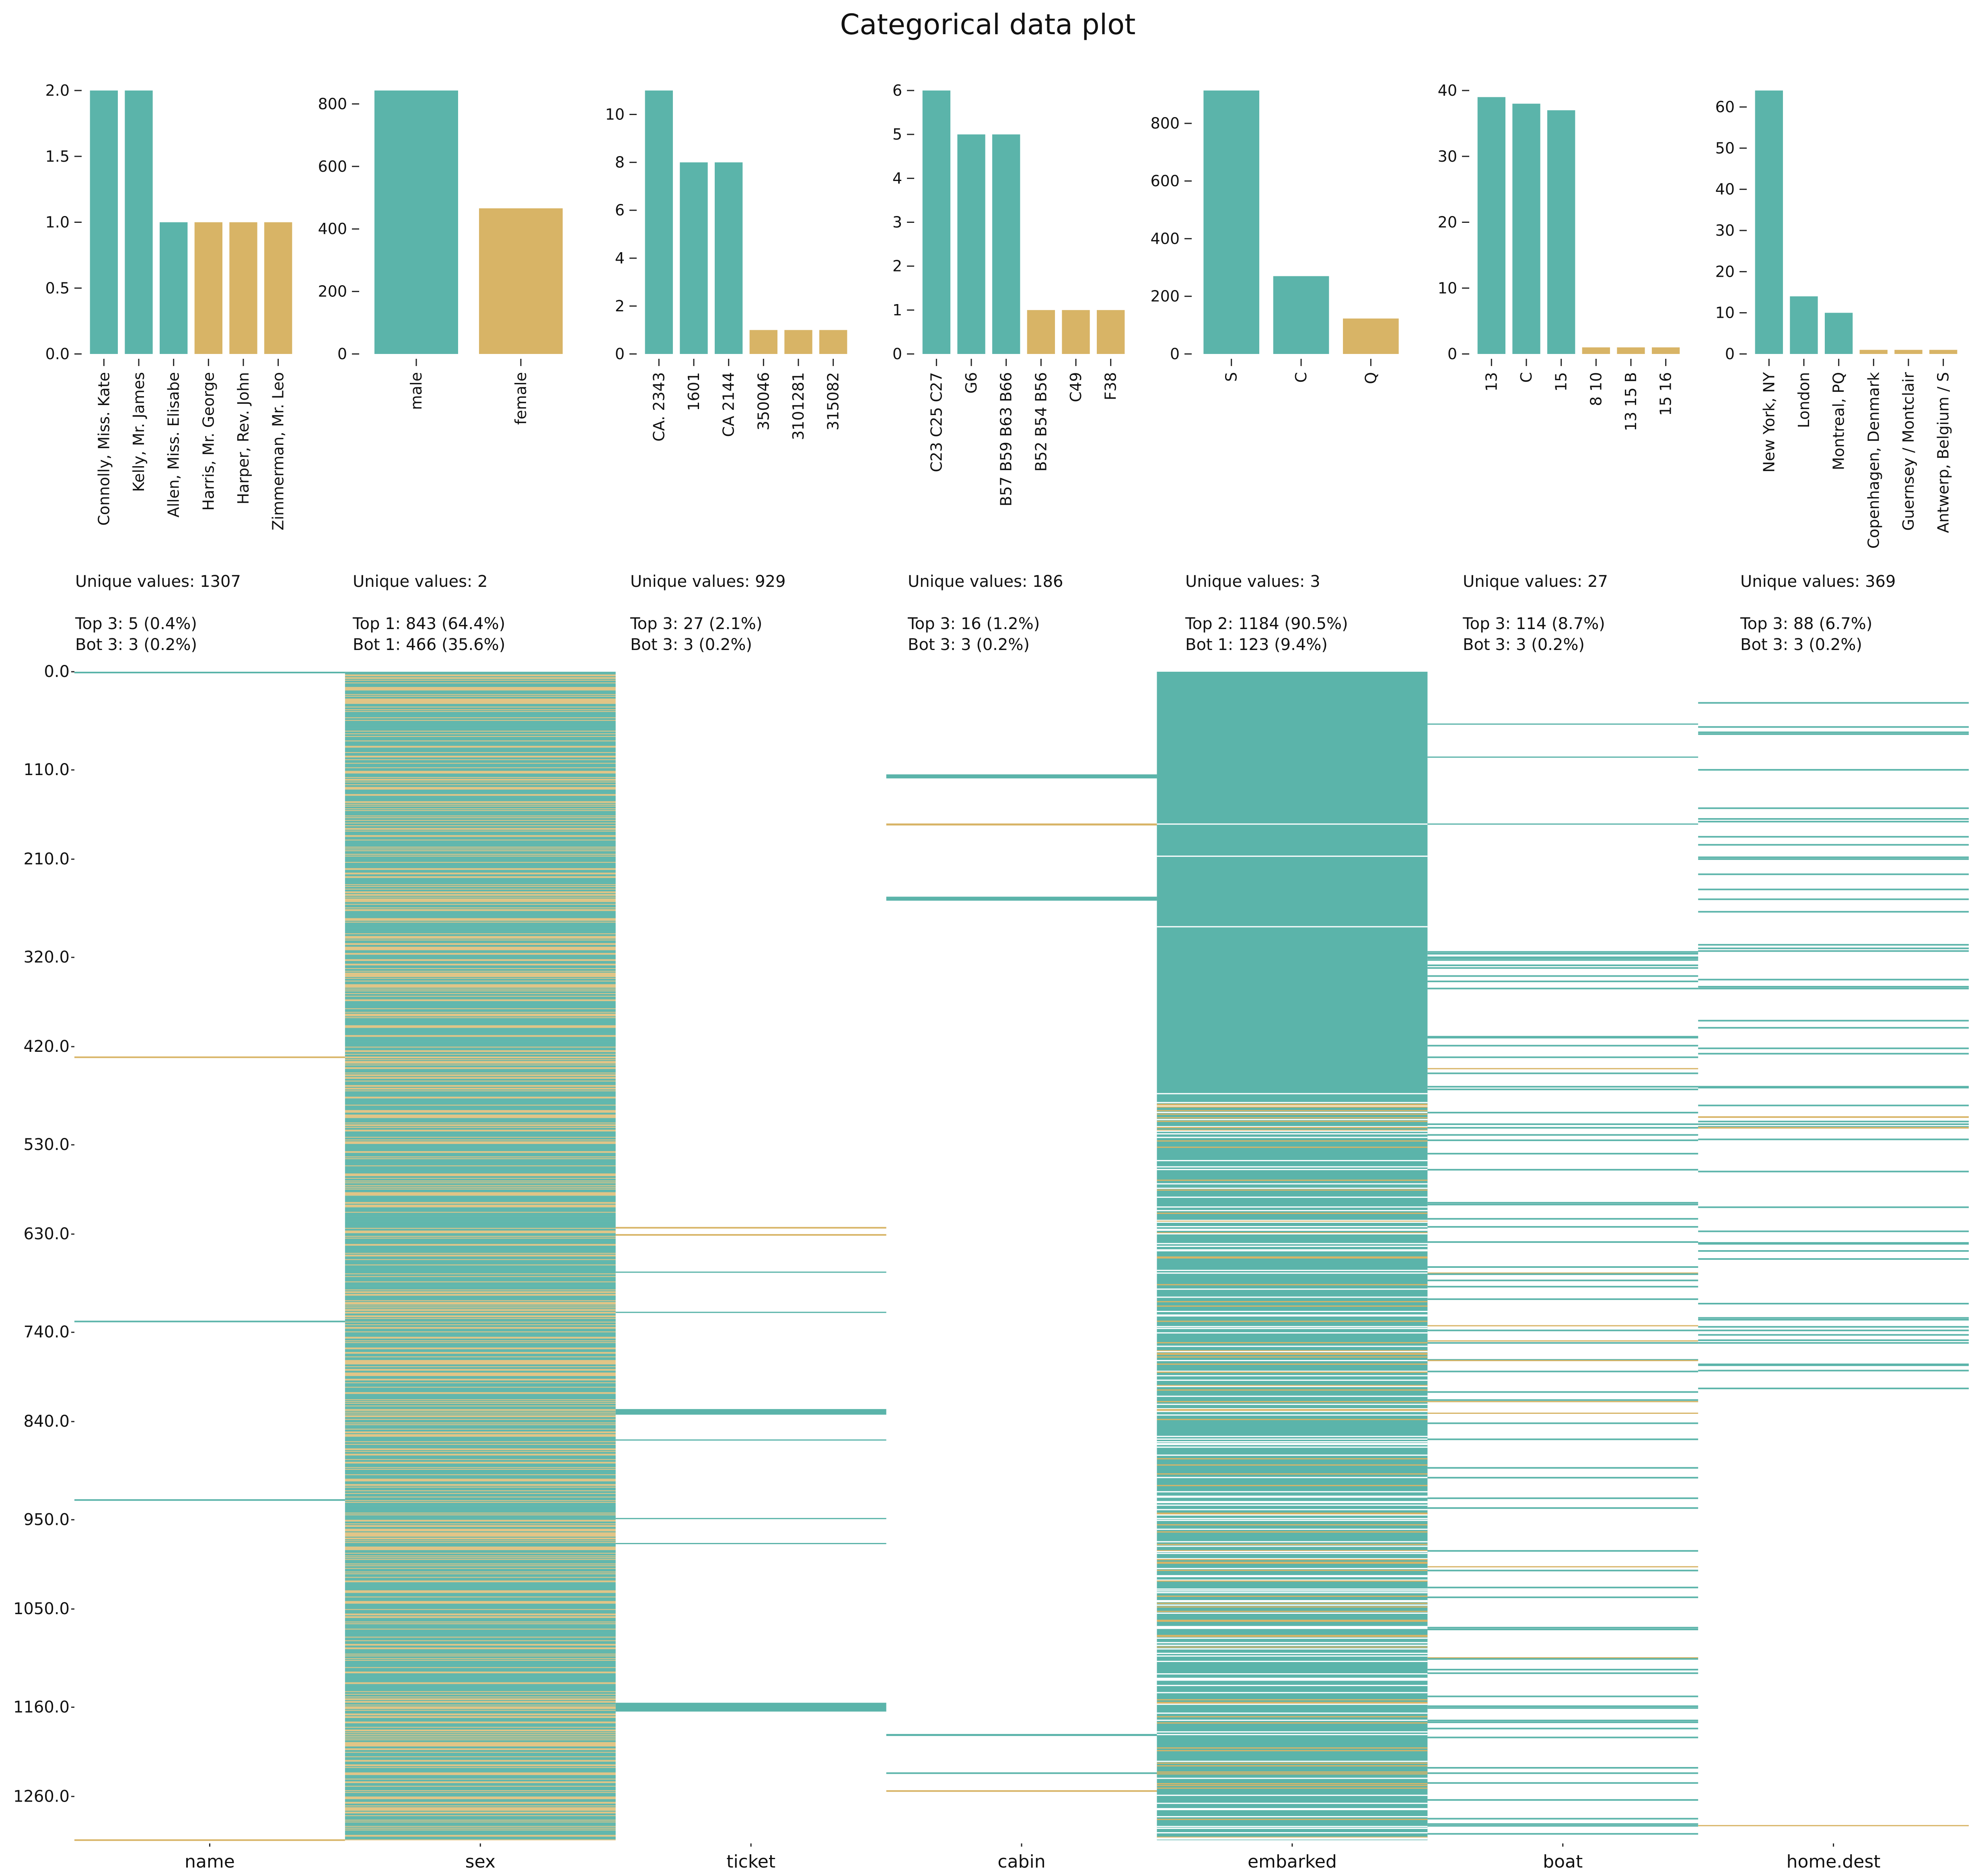  I want to click on name-row-marker, so click(209, 1840).